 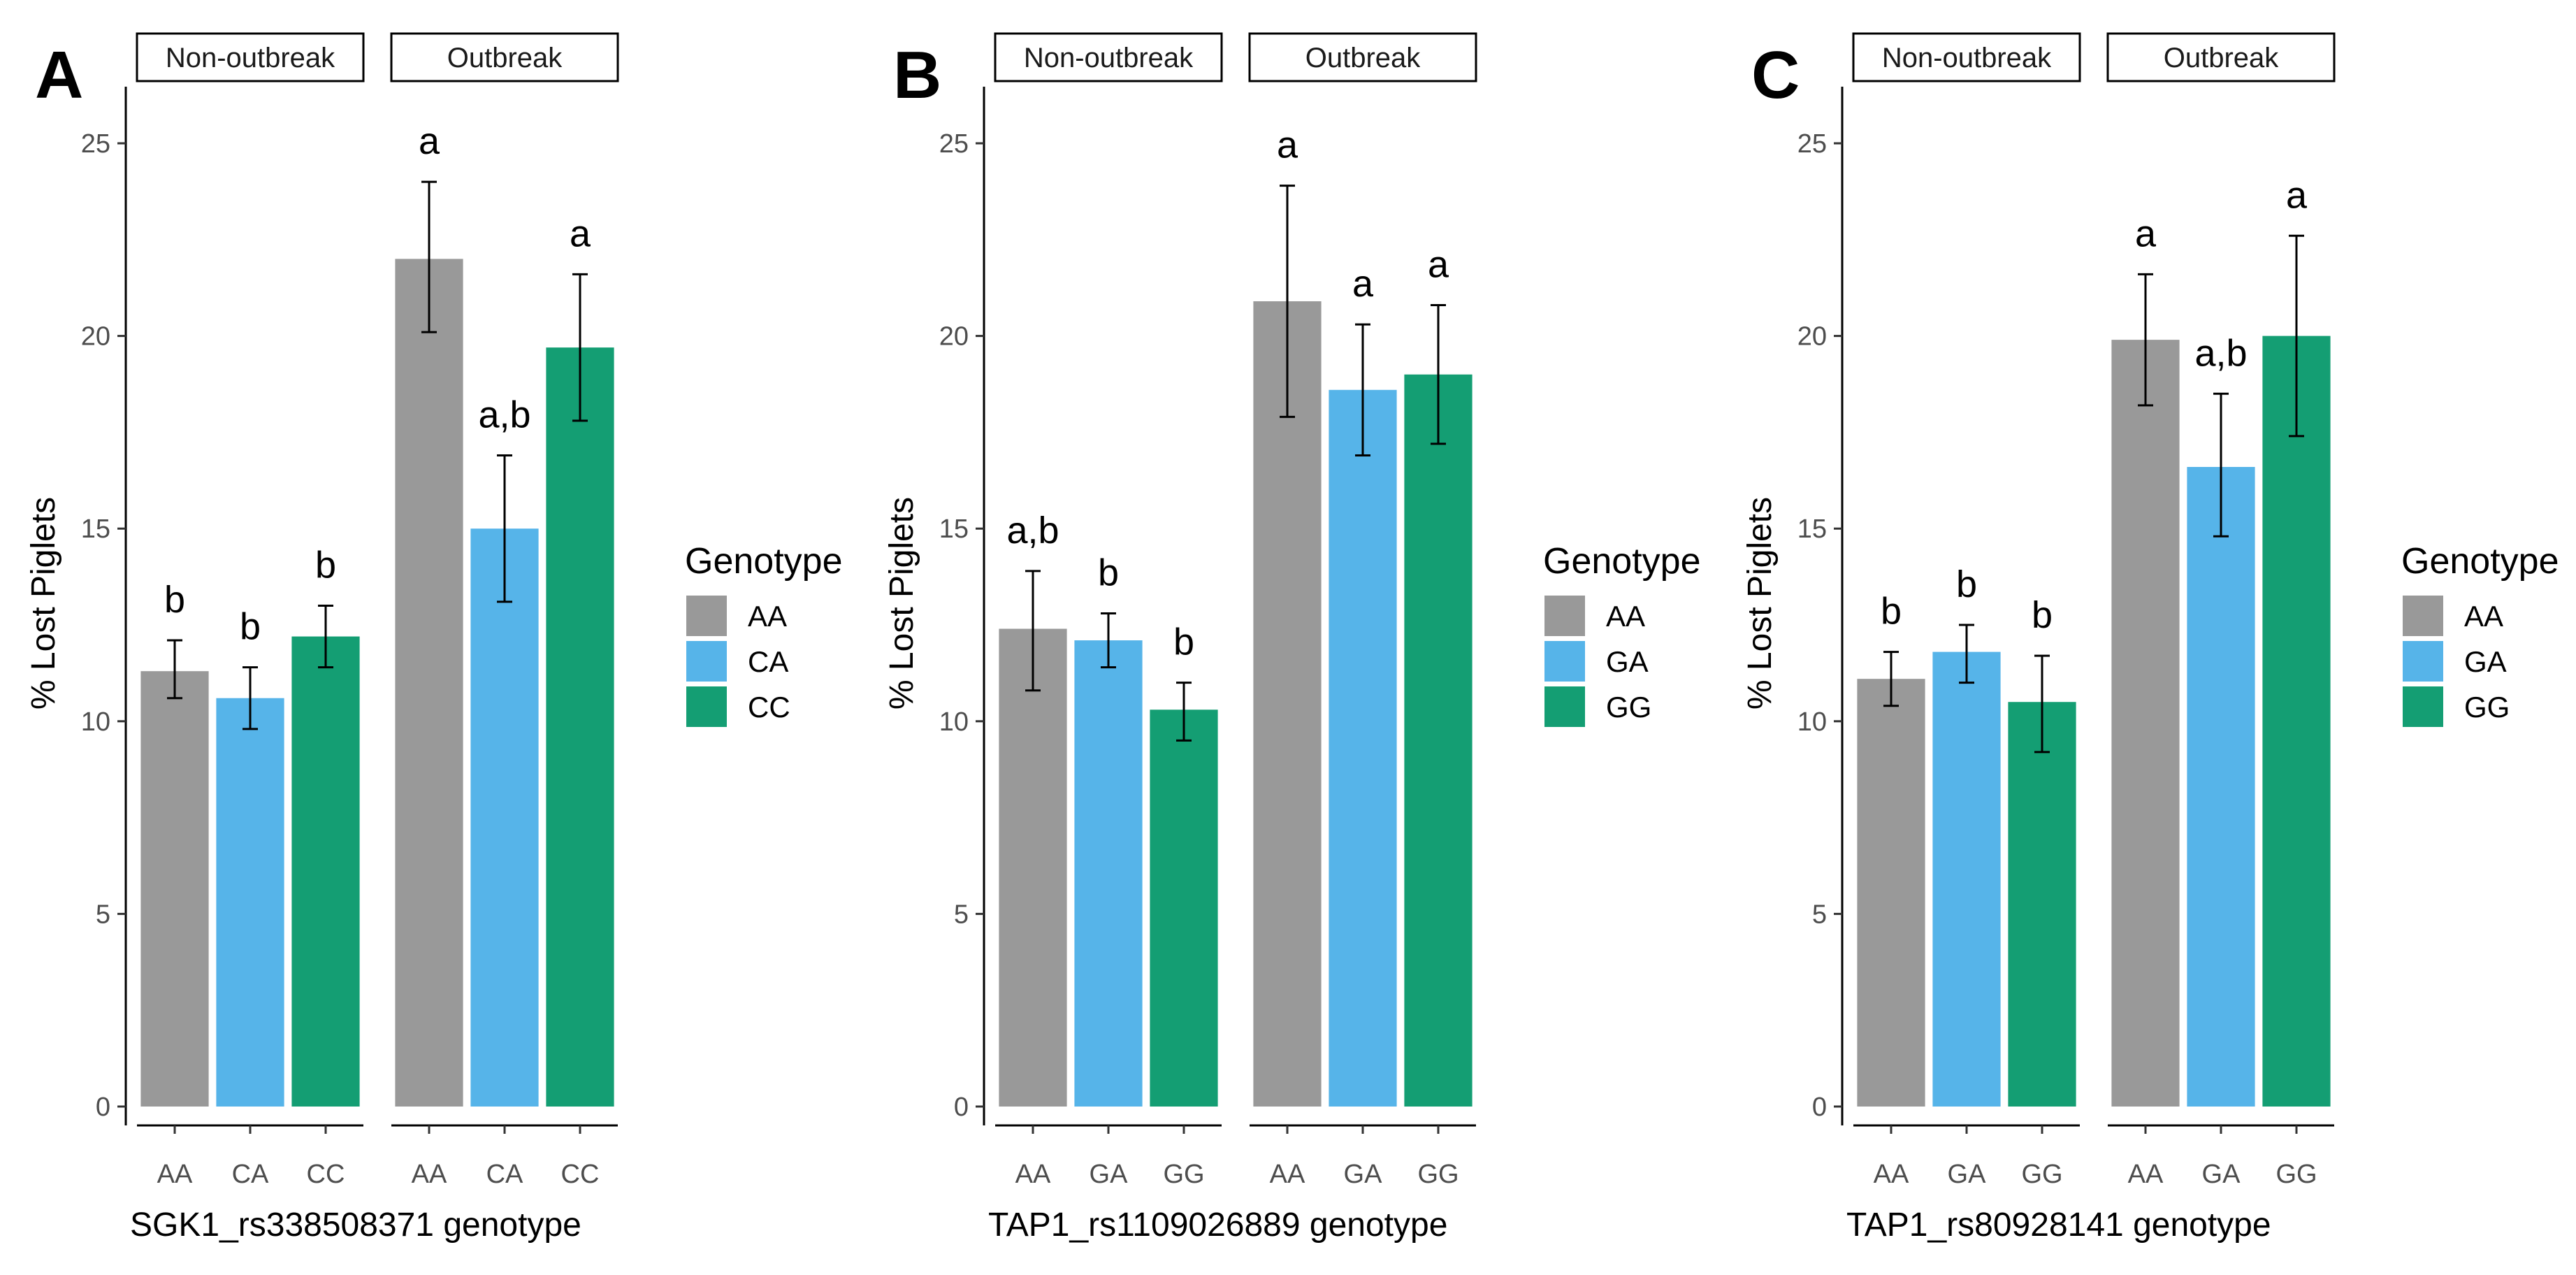 I want to click on panel-letter: C, so click(x=1775, y=75).